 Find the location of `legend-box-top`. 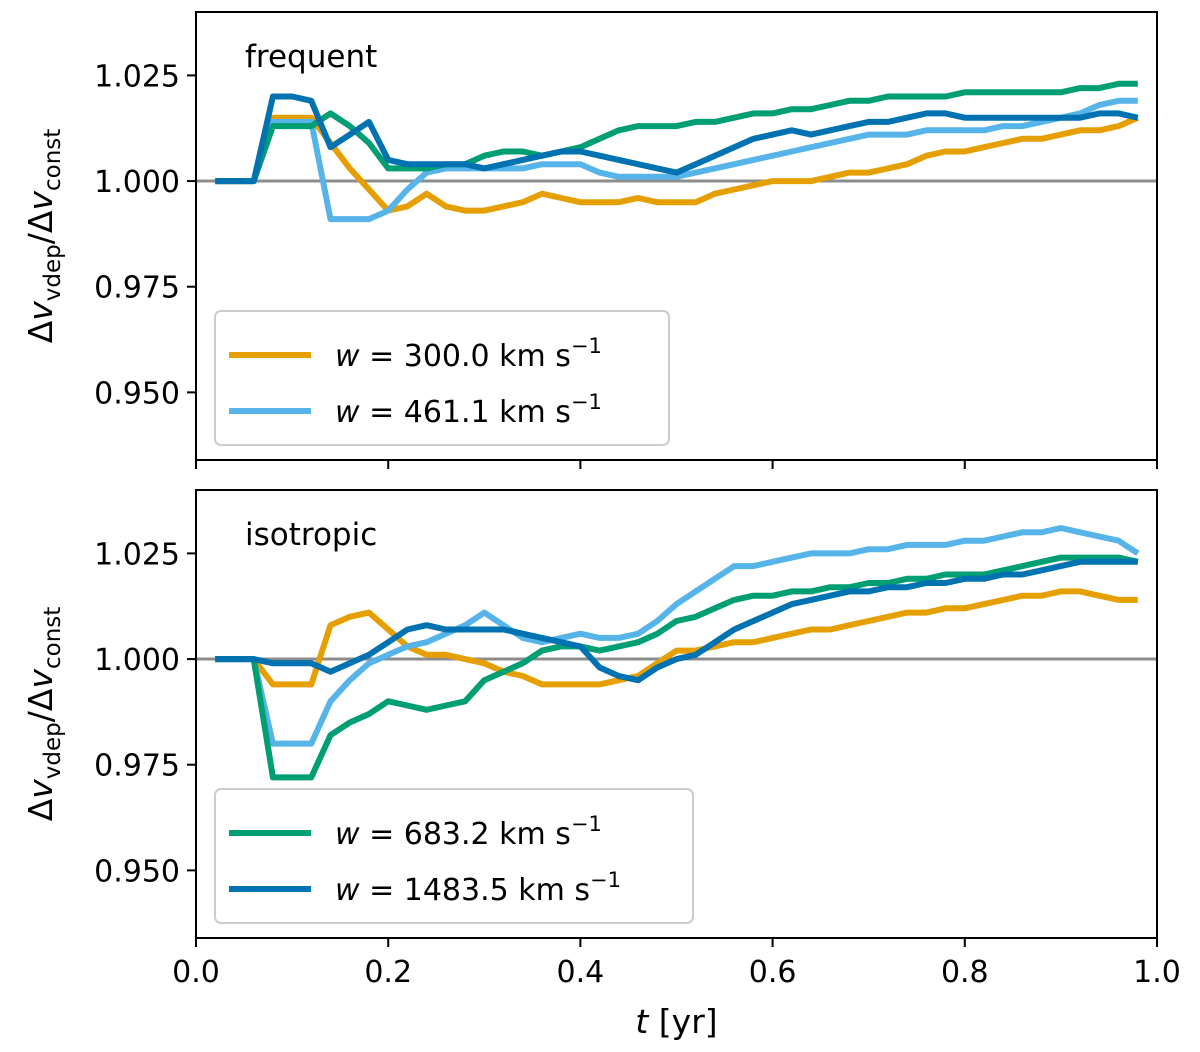

legend-box-top is located at coordinates (442, 378).